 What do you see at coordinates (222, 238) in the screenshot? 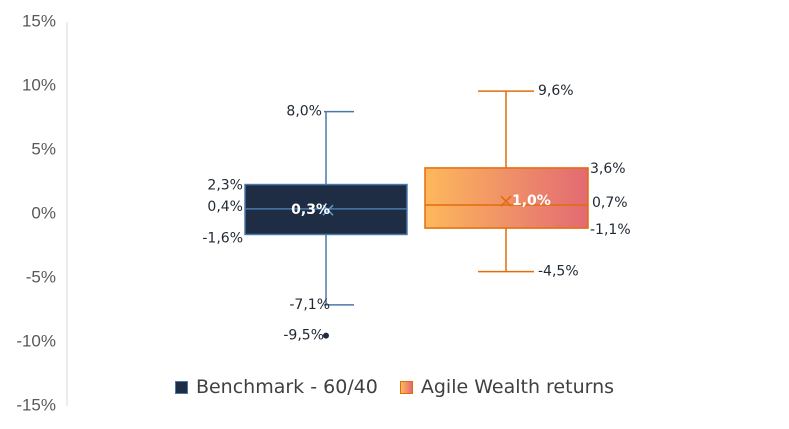
I see `data-label-q1-benchmark: -1,6%` at bounding box center [222, 238].